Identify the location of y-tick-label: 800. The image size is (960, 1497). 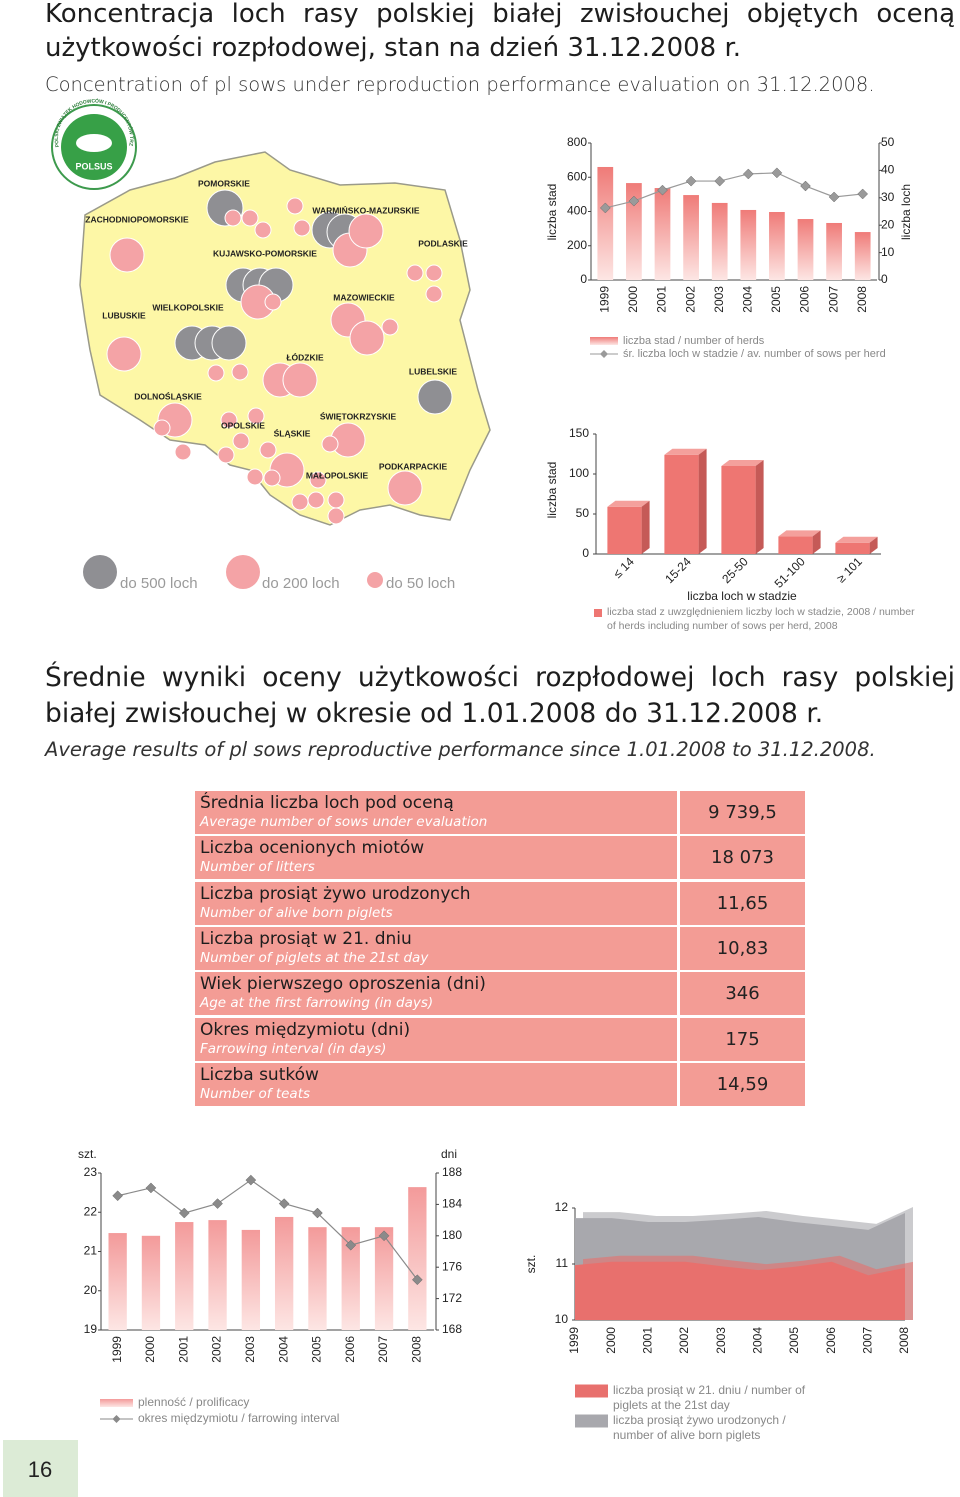
(577, 142).